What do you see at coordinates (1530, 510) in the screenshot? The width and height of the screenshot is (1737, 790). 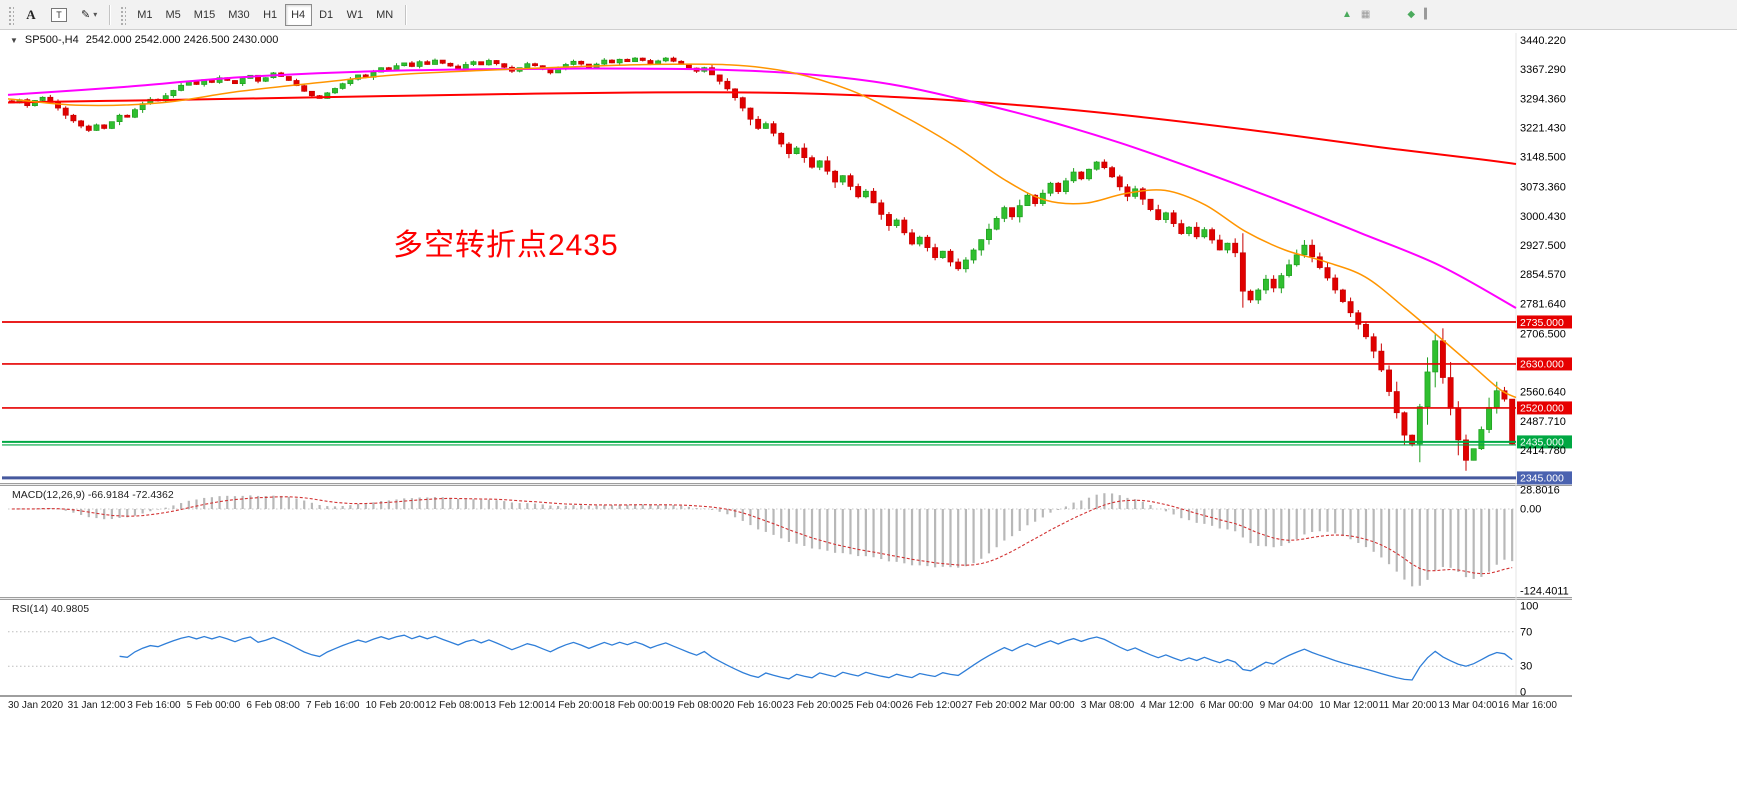 I see `svg-text: 0.00` at bounding box center [1530, 510].